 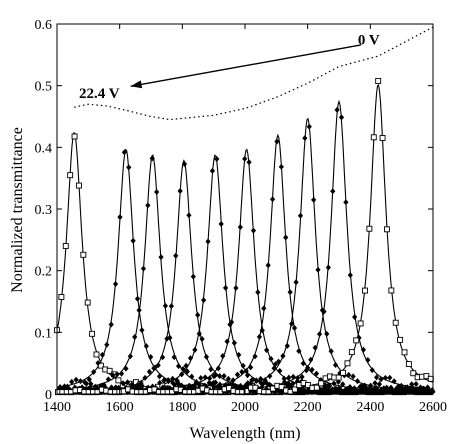 What do you see at coordinates (244, 433) in the screenshot?
I see `x-axis-label: Wavelength (nm)` at bounding box center [244, 433].